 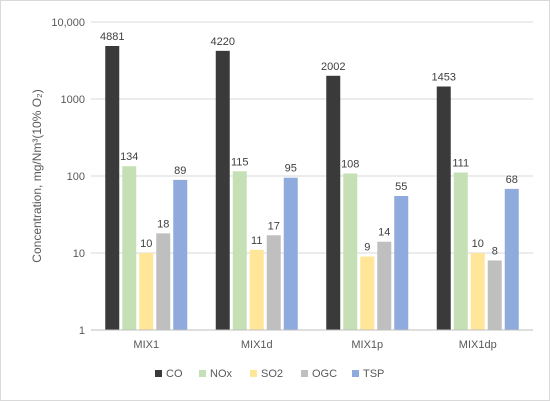 I want to click on data-label: 17, so click(x=274, y=226).